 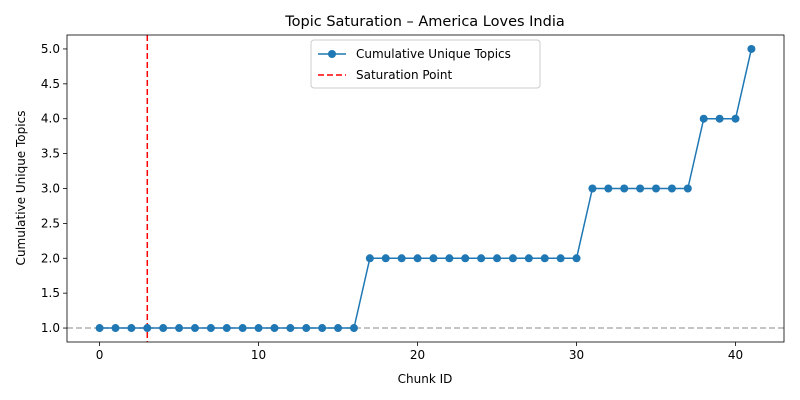 I want to click on x-axis-label: Chunk ID, so click(x=425, y=379).